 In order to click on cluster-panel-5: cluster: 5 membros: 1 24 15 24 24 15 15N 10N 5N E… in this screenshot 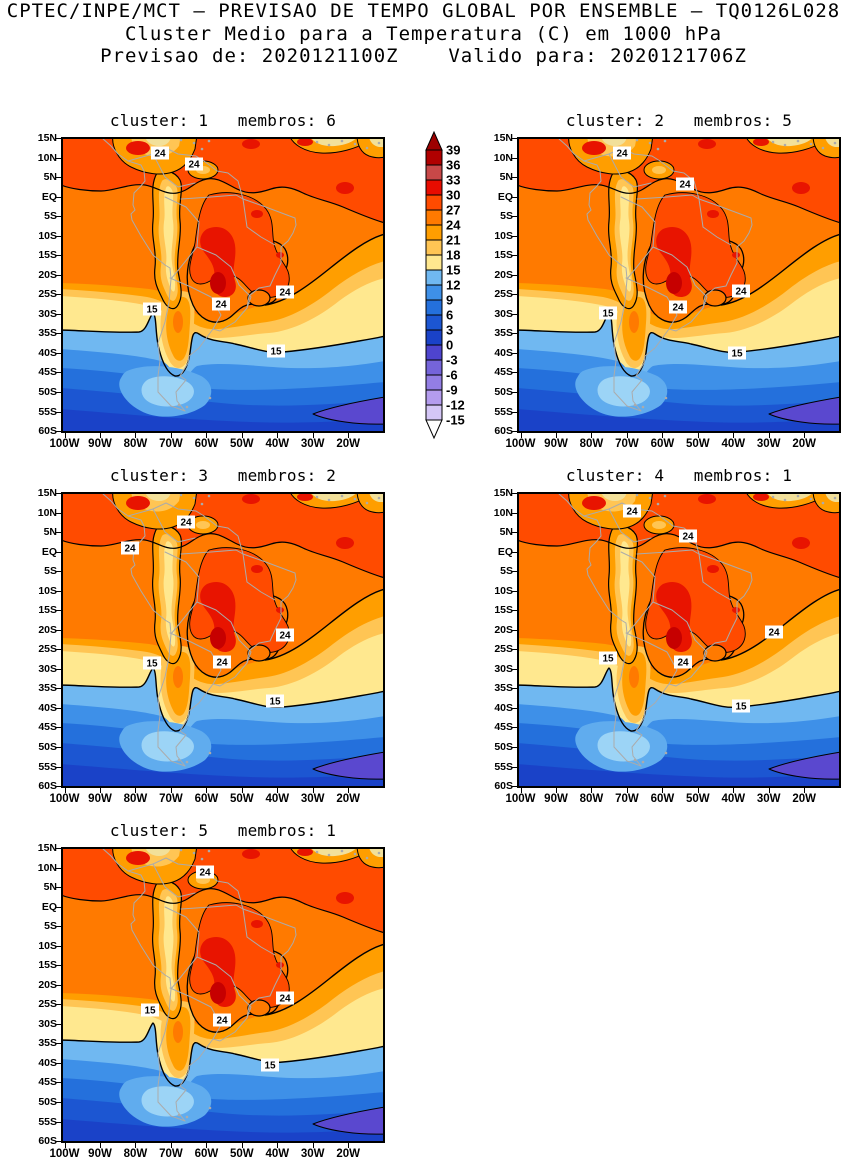, I will do `click(209, 987)`.